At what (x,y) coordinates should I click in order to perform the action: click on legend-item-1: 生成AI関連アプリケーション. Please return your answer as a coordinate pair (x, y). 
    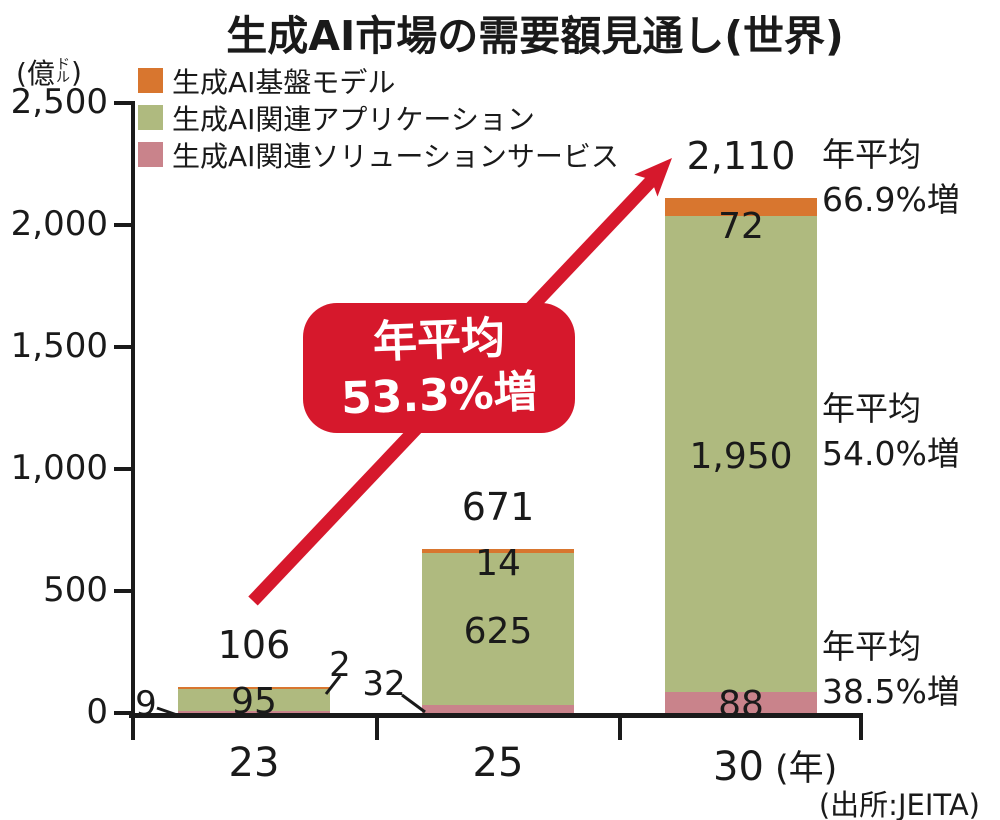
    Looking at the image, I should click on (378, 117).